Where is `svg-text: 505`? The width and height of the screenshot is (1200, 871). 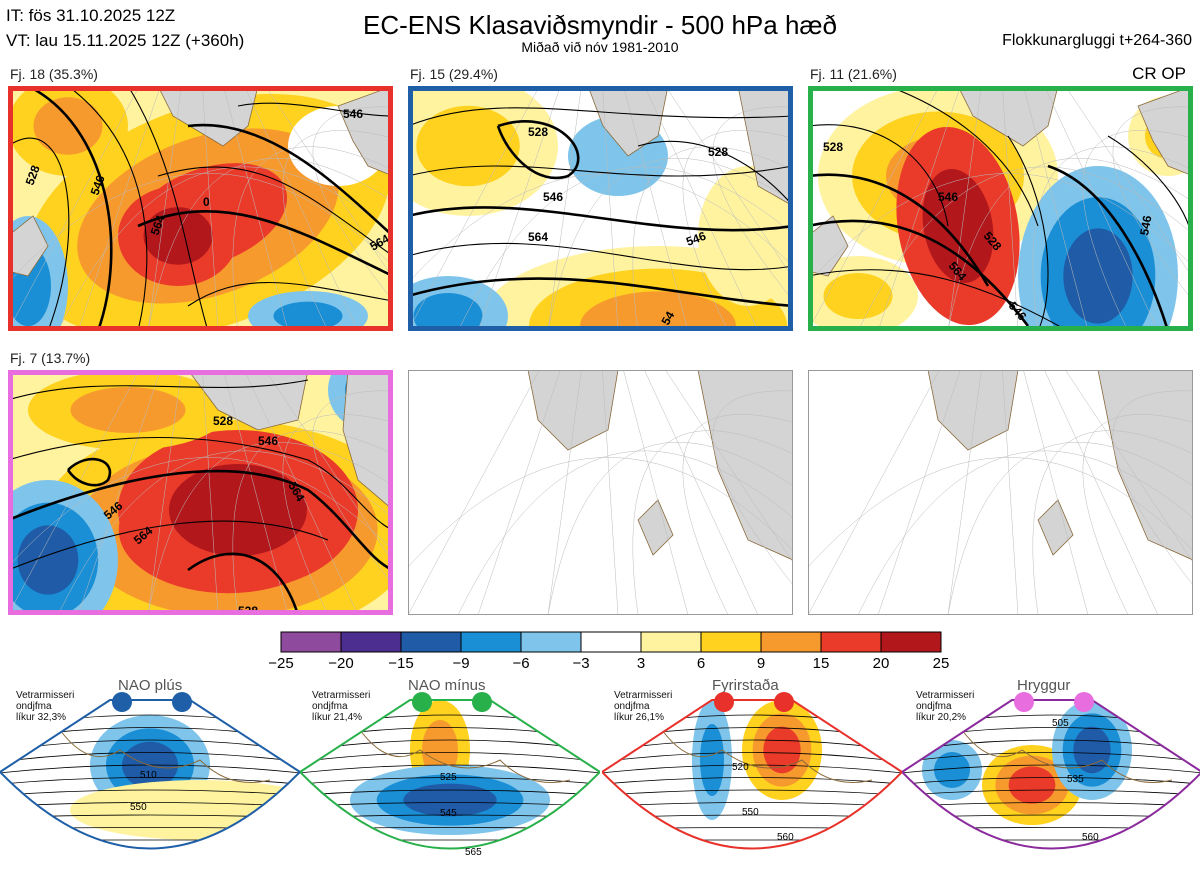 svg-text: 505 is located at coordinates (1060, 723).